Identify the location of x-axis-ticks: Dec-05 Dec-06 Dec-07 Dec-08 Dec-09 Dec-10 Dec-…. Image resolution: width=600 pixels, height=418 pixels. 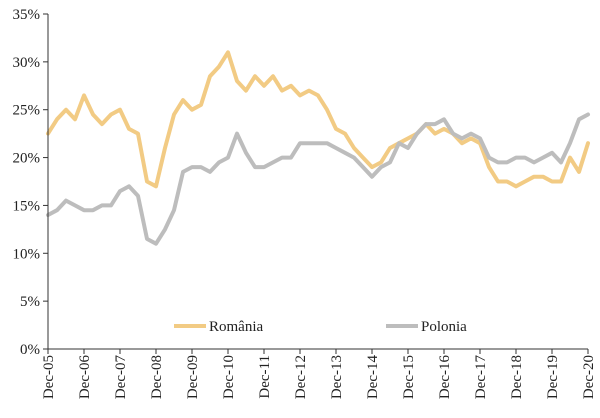
(319, 374).